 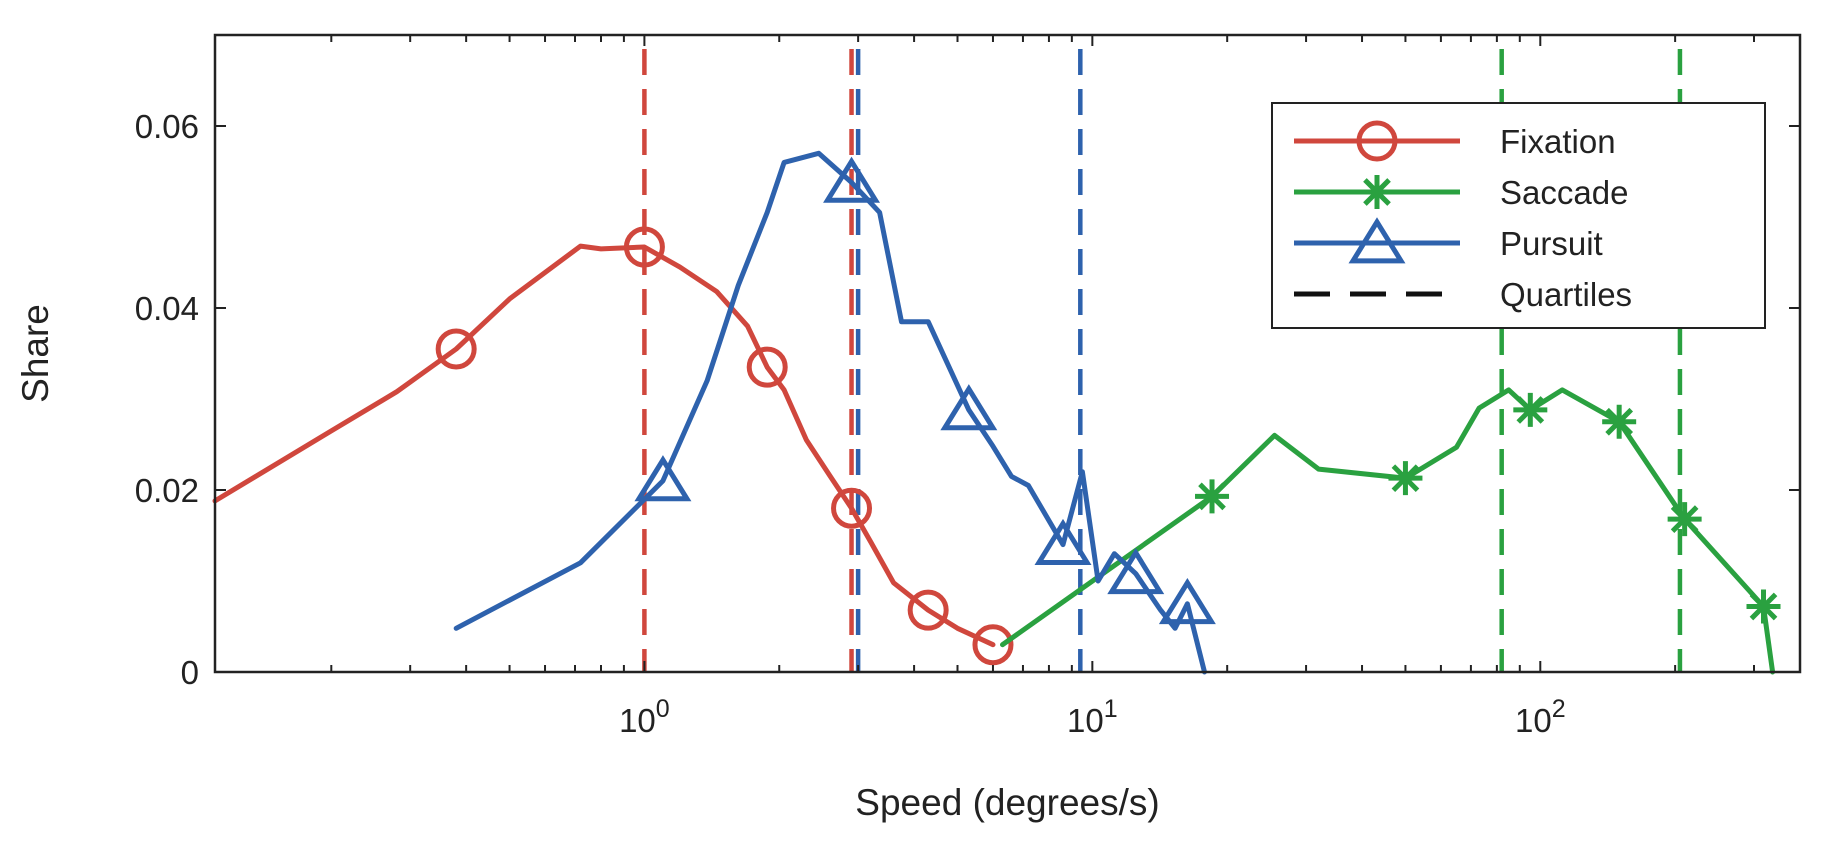 What do you see at coordinates (1461, 192) in the screenshot?
I see `legend-item-saccade: Saccade` at bounding box center [1461, 192].